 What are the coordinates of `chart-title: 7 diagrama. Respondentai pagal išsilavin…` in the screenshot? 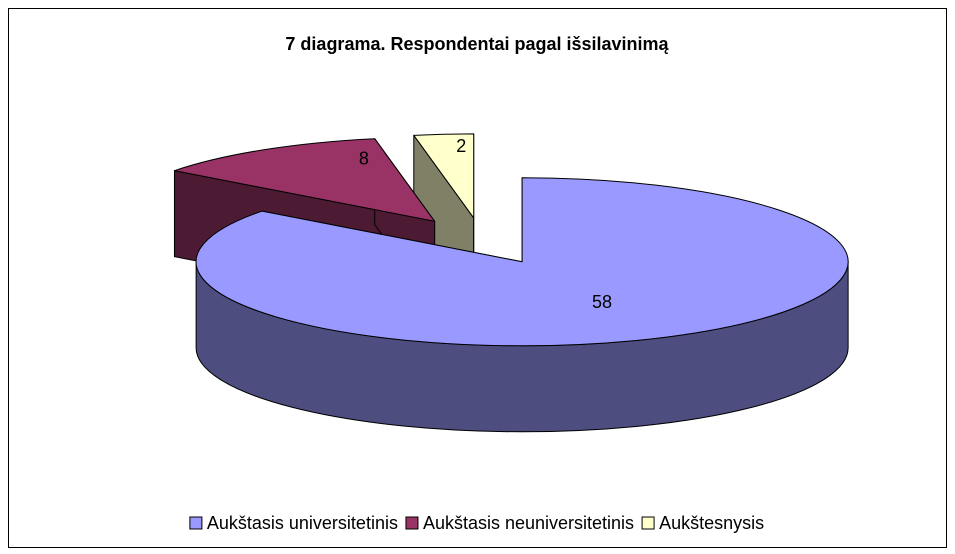 It's located at (477, 44).